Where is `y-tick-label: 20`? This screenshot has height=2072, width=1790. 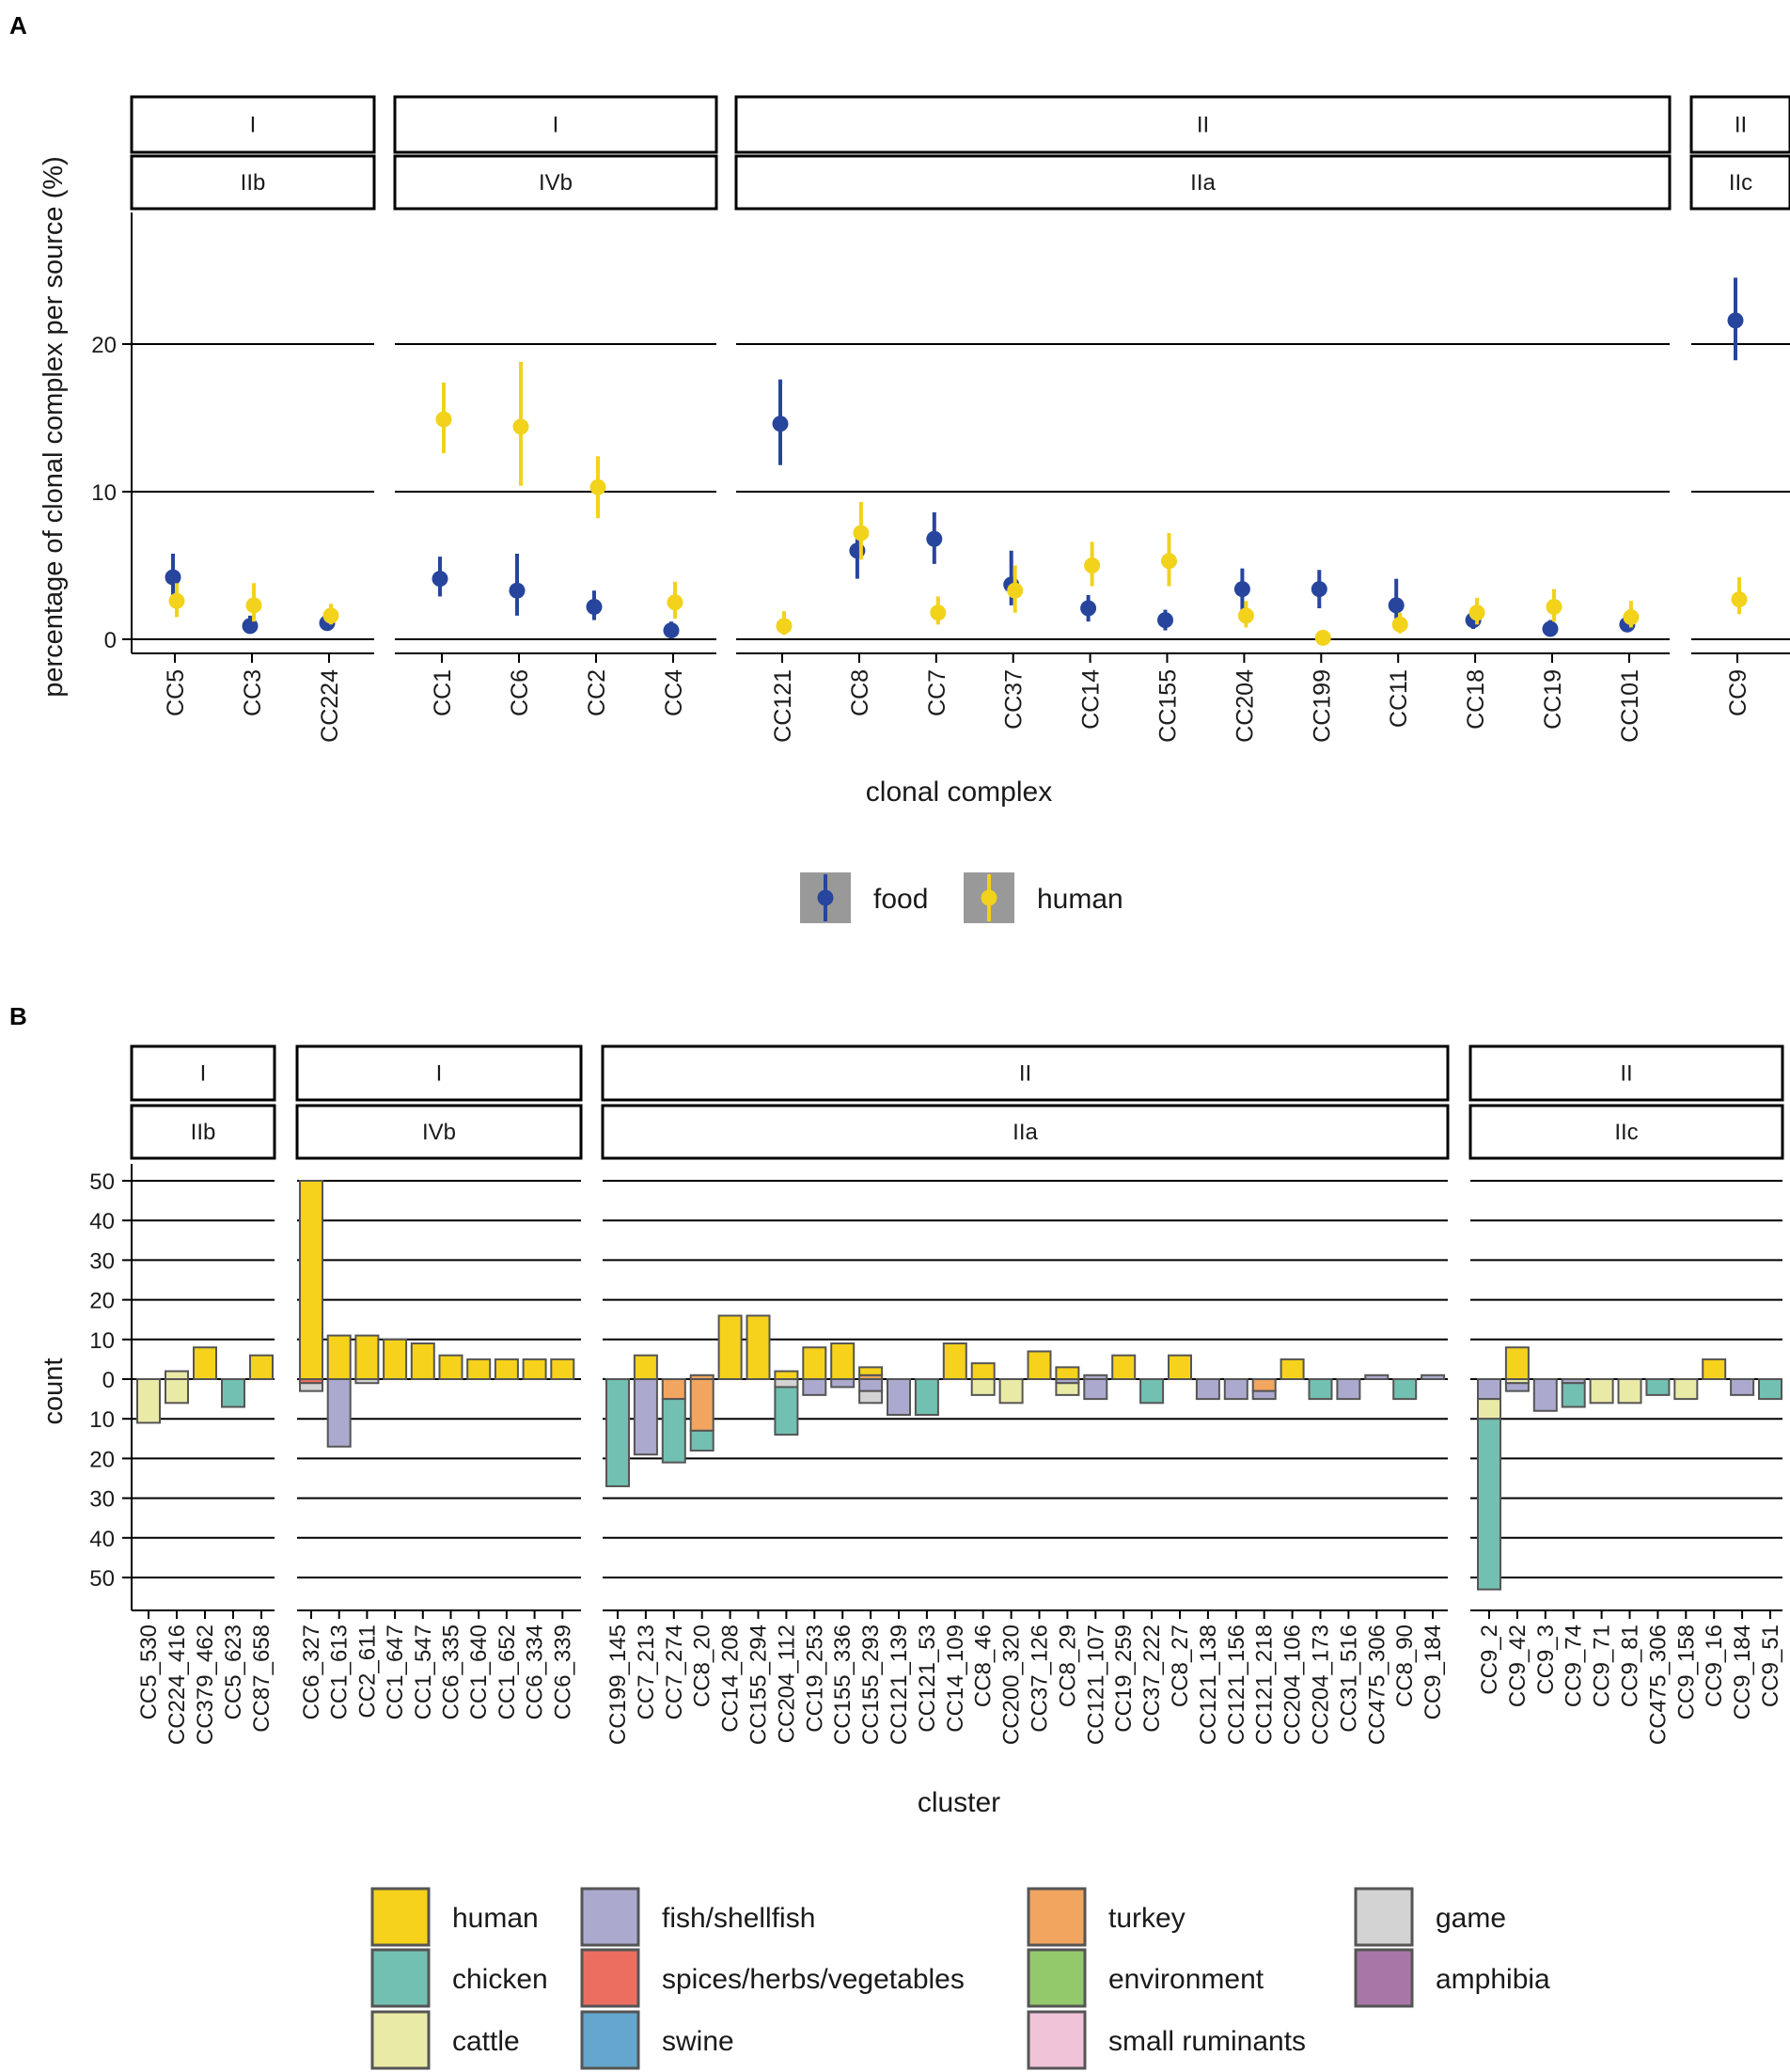
y-tick-label: 20 is located at coordinates (102, 1301).